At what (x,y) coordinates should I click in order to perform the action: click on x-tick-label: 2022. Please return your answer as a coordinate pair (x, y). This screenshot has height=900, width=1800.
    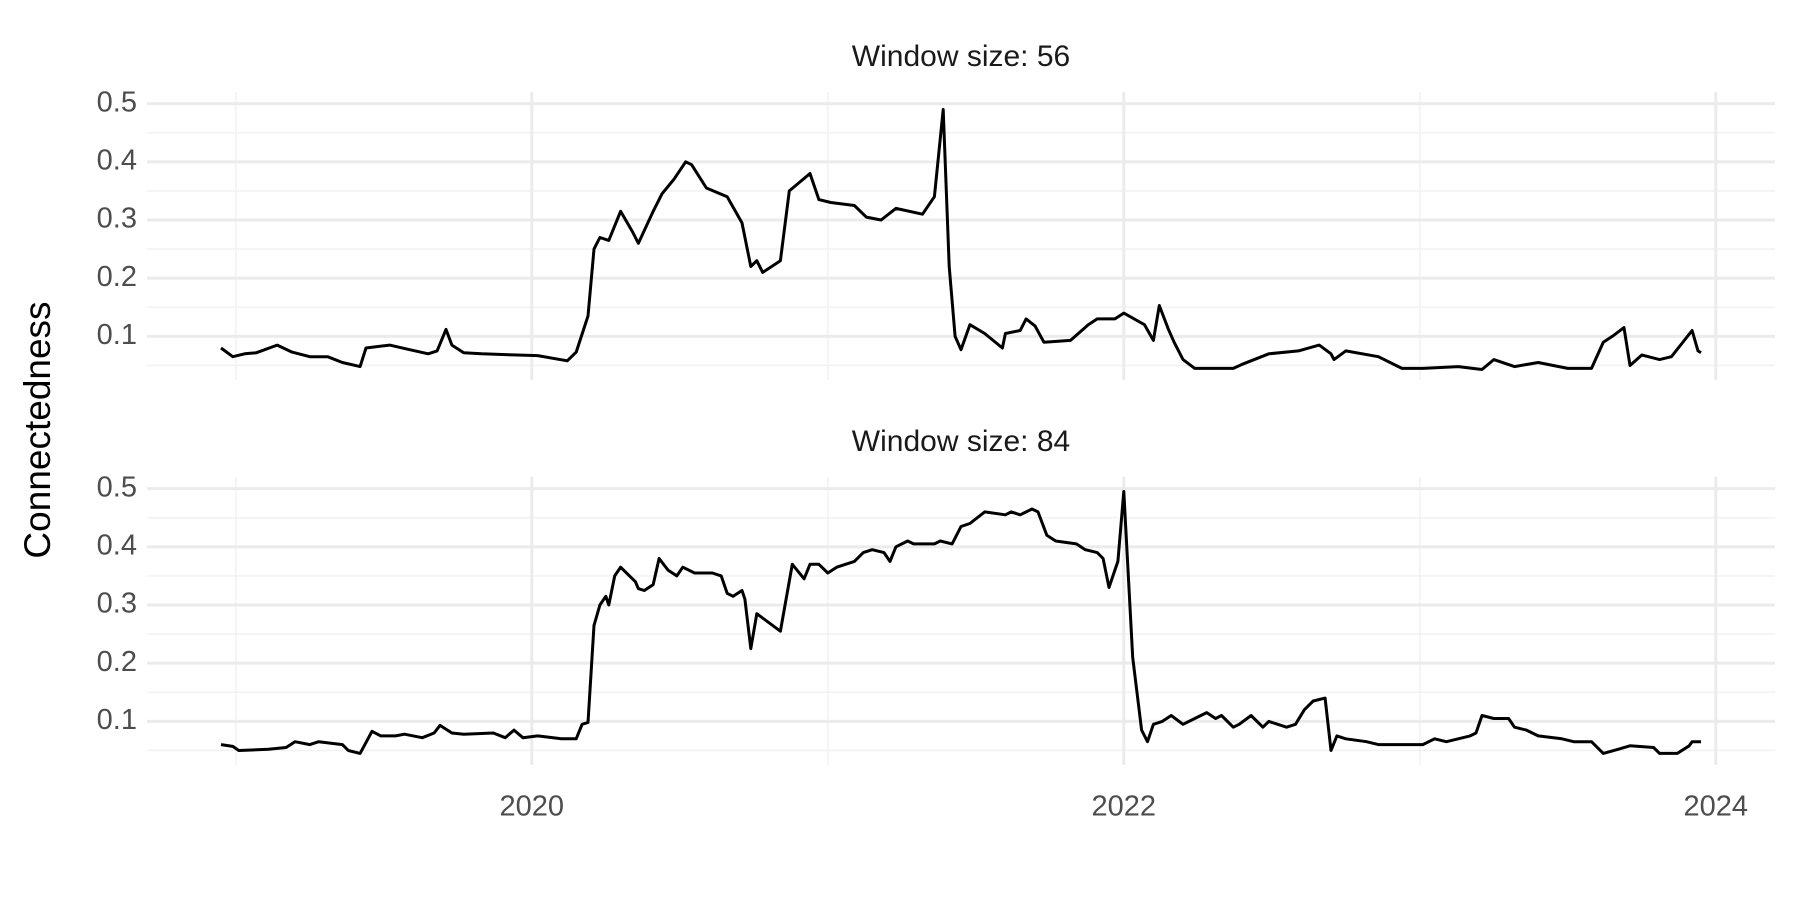
    Looking at the image, I should click on (1124, 807).